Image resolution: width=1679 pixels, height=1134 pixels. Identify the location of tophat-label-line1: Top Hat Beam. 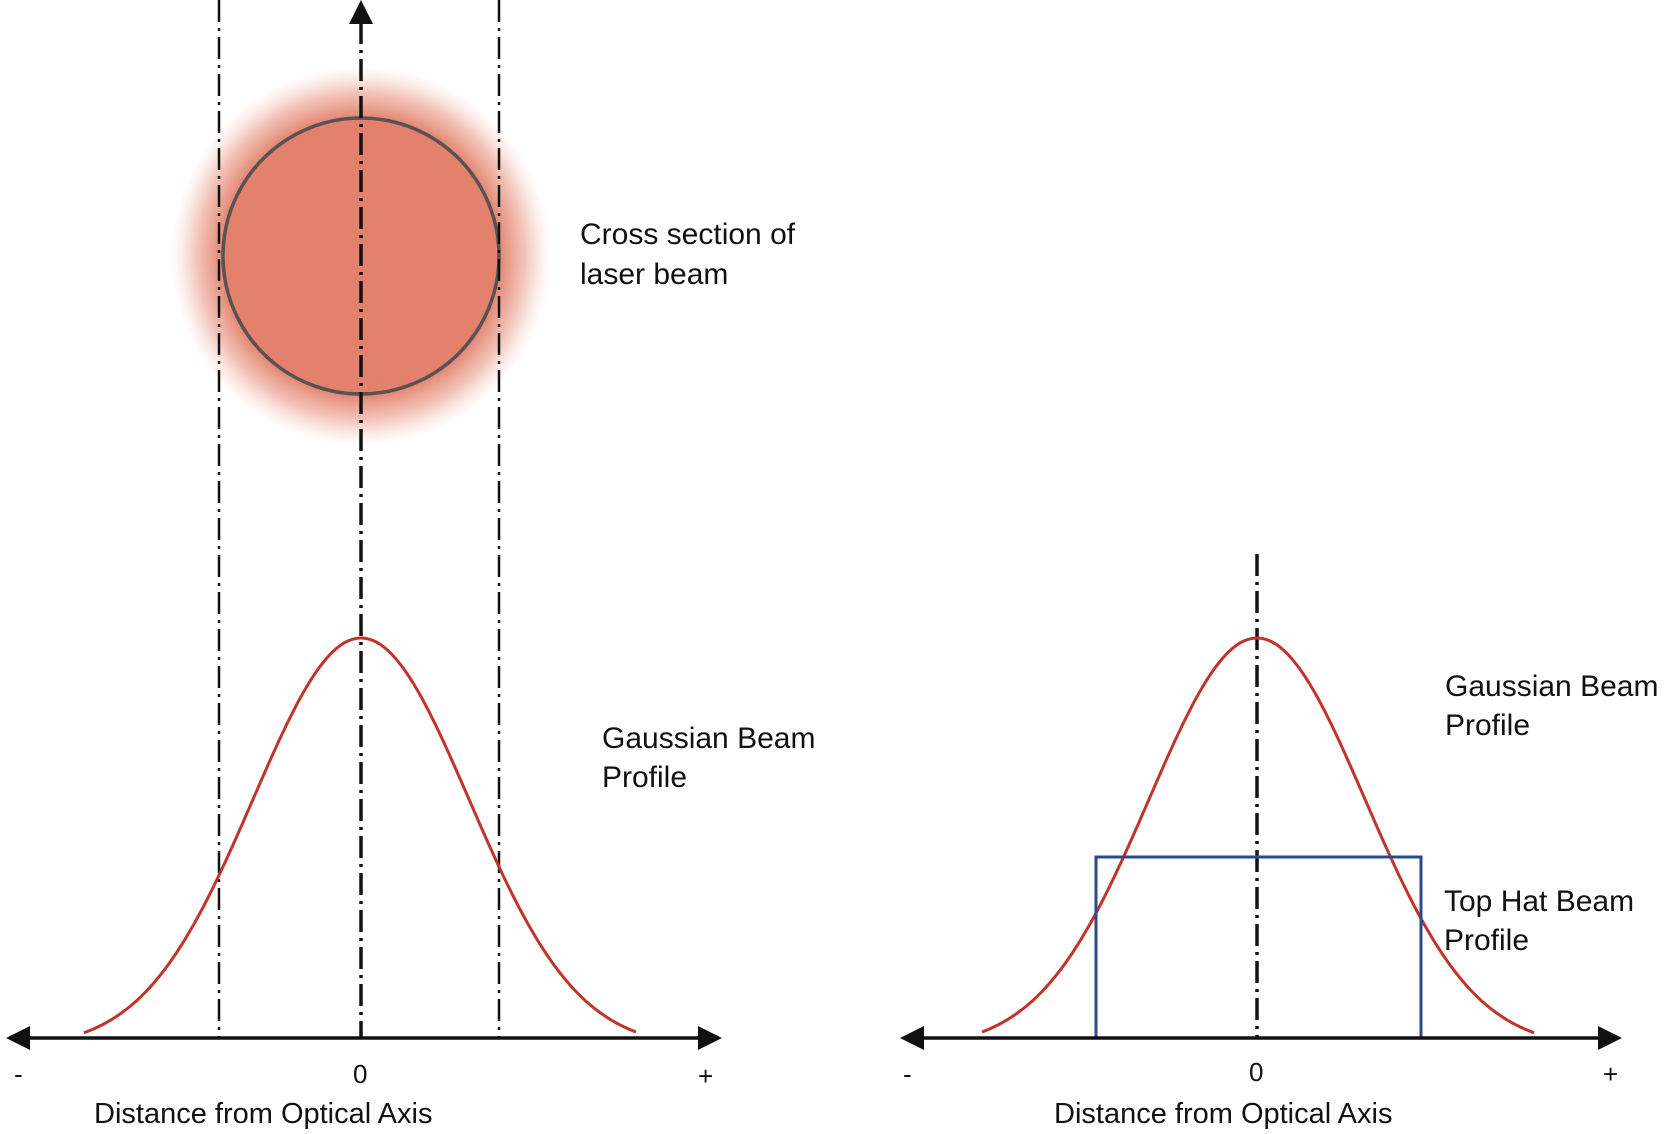
(1539, 901).